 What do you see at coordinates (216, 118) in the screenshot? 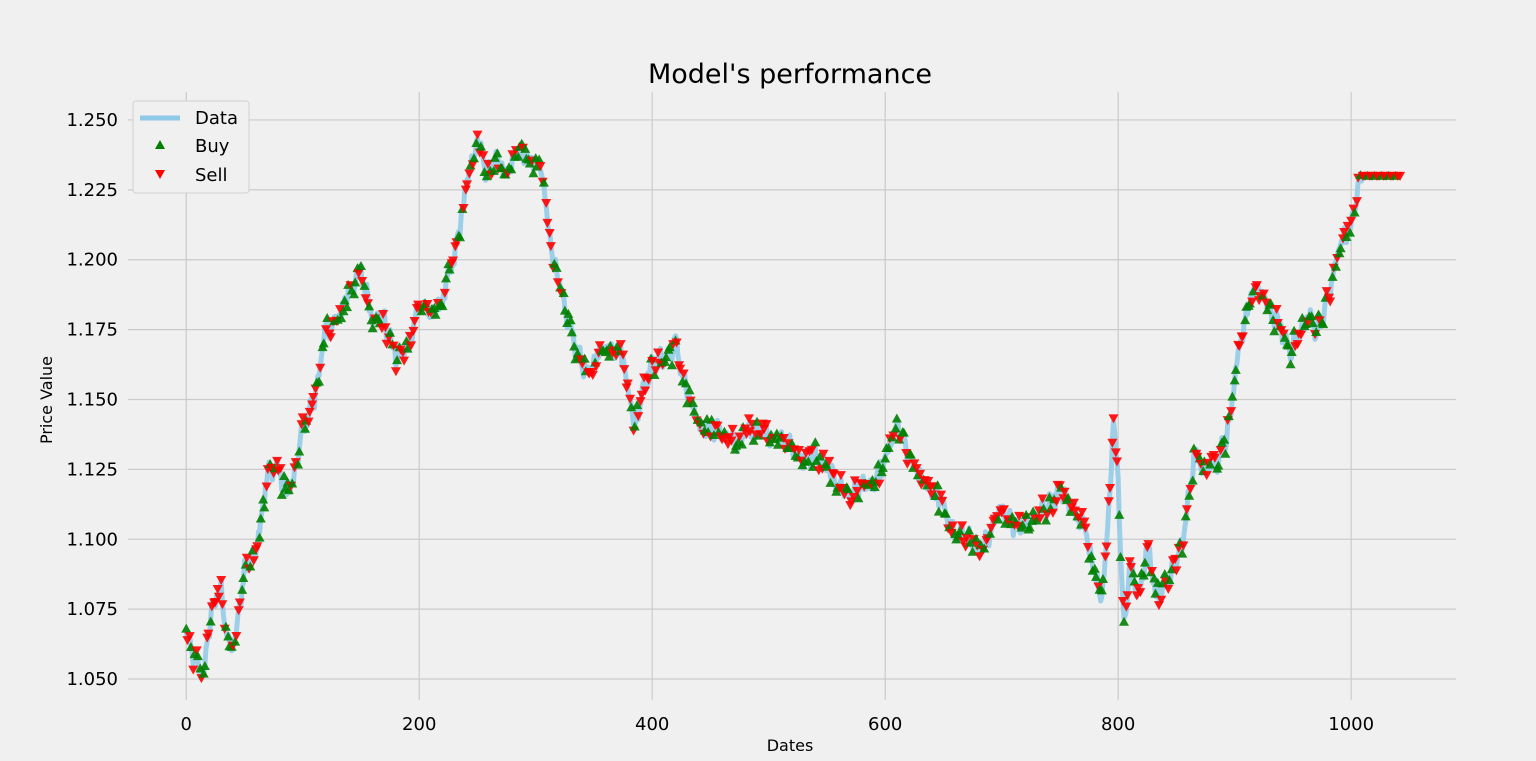
I see `legend-label-data: Data` at bounding box center [216, 118].